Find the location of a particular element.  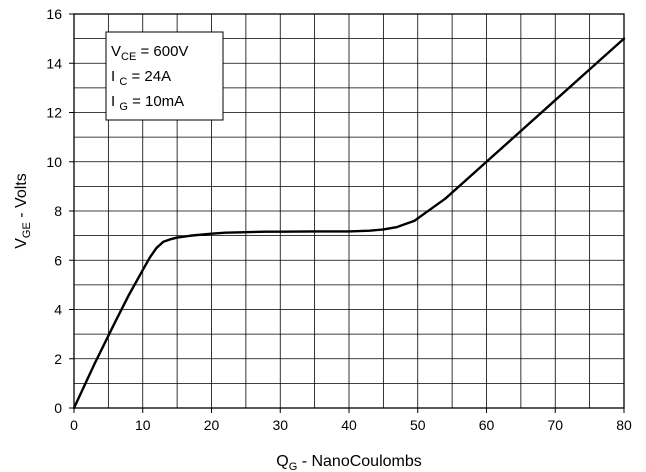

x-tick-label: 0 is located at coordinates (74, 425).